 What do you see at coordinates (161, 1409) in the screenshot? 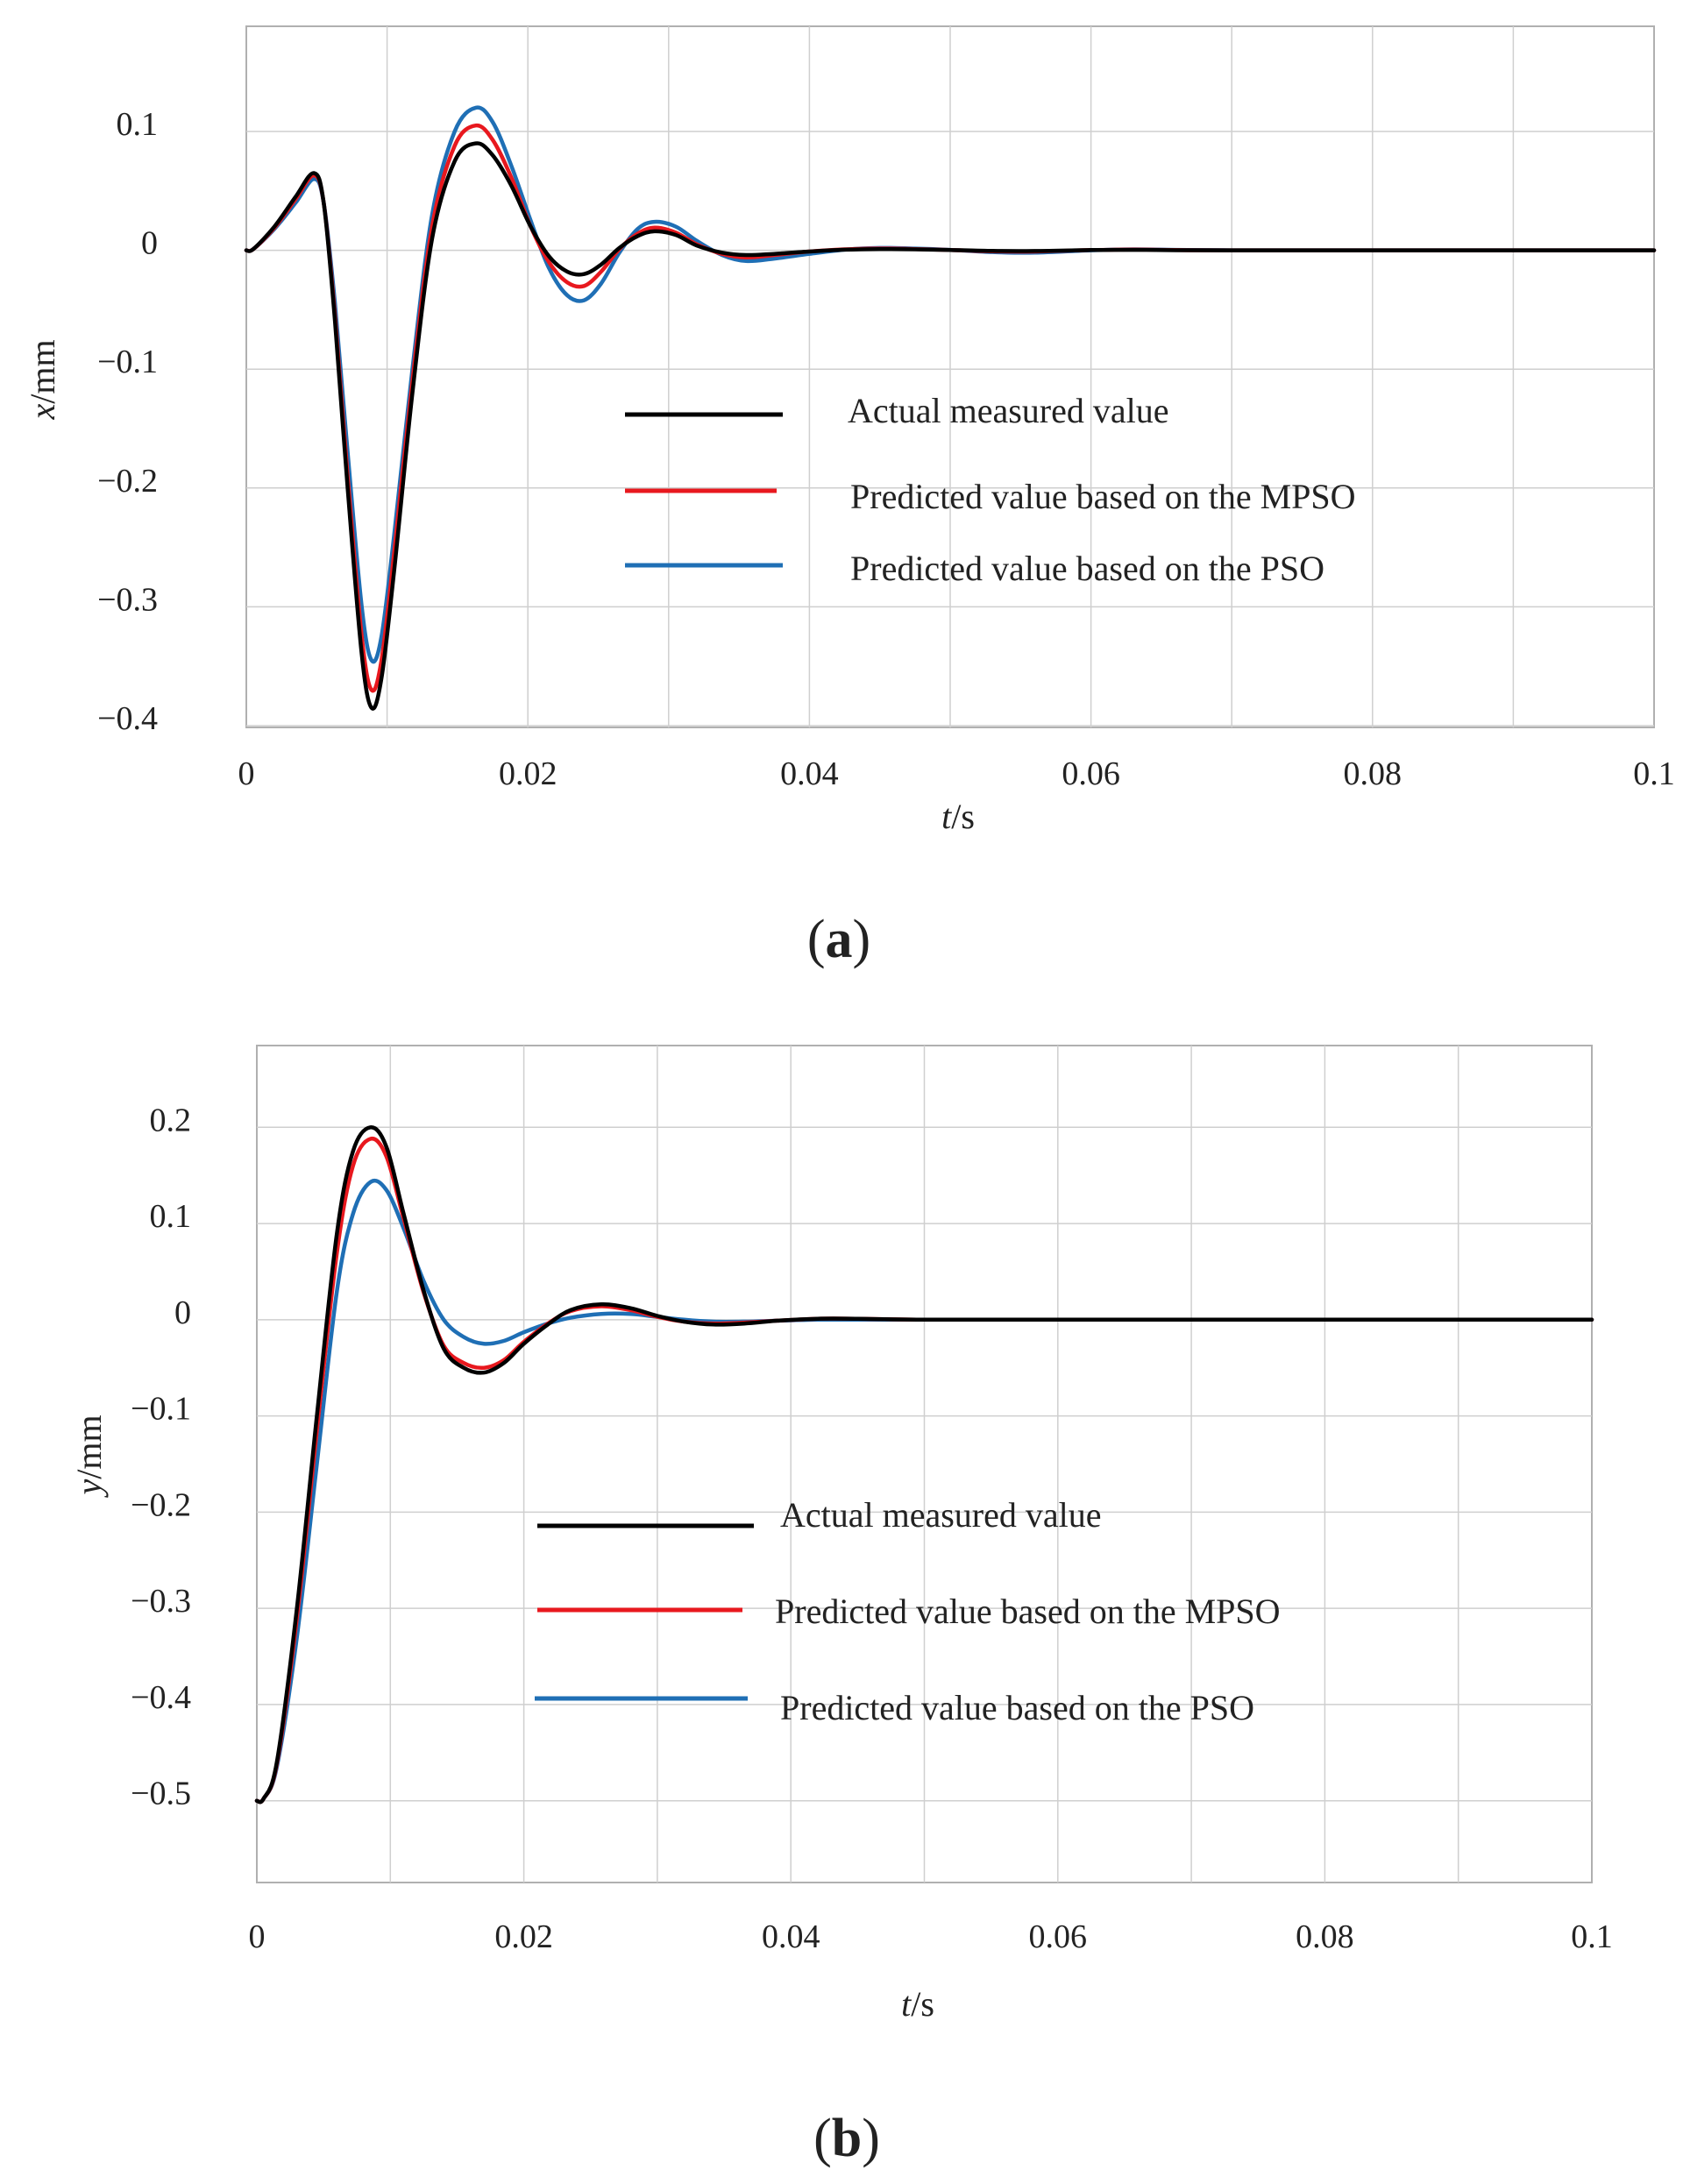
I see `panel-b-y-tick-label: −0.1` at bounding box center [161, 1409].